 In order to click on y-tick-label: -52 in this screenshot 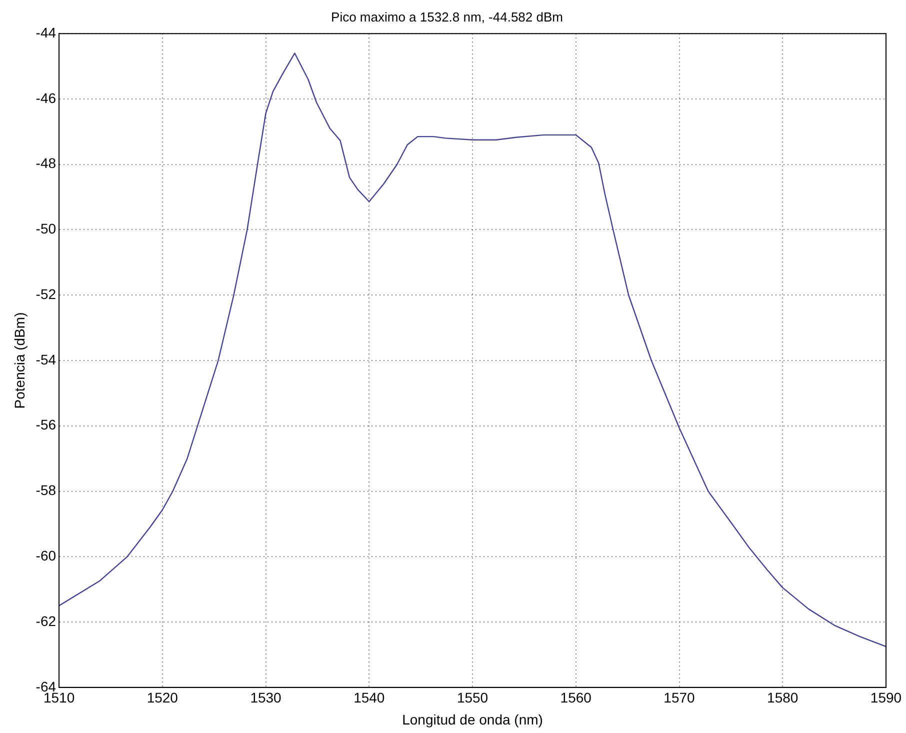, I will do `click(46, 294)`.